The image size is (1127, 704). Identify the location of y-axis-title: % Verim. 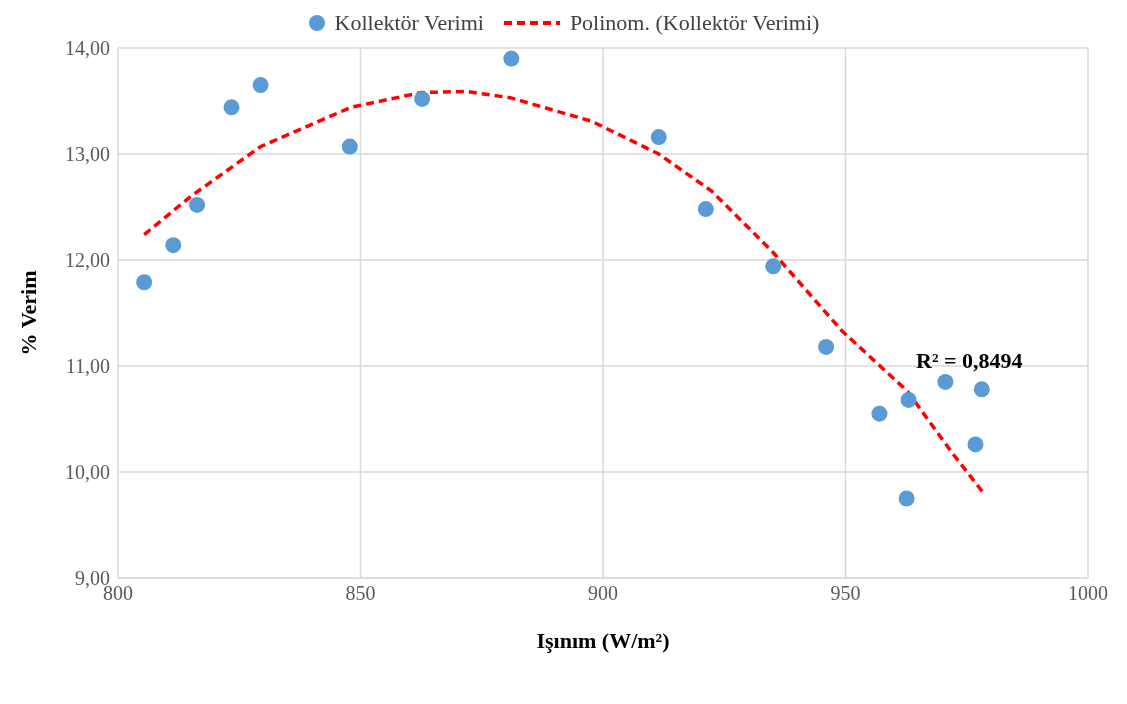
(28, 313).